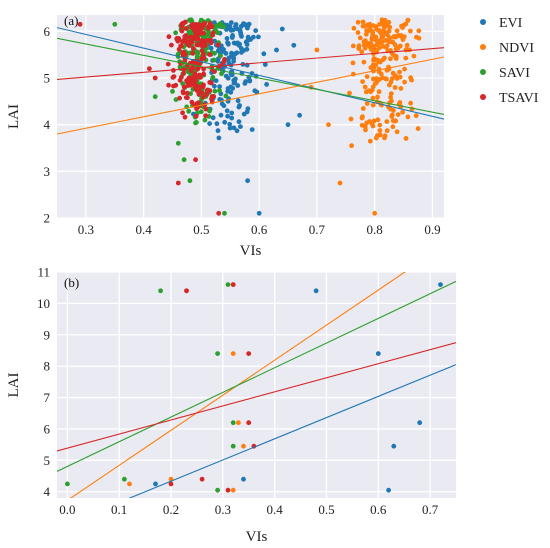  I want to click on legend-label-tsavi: TSAVI, so click(519, 98).